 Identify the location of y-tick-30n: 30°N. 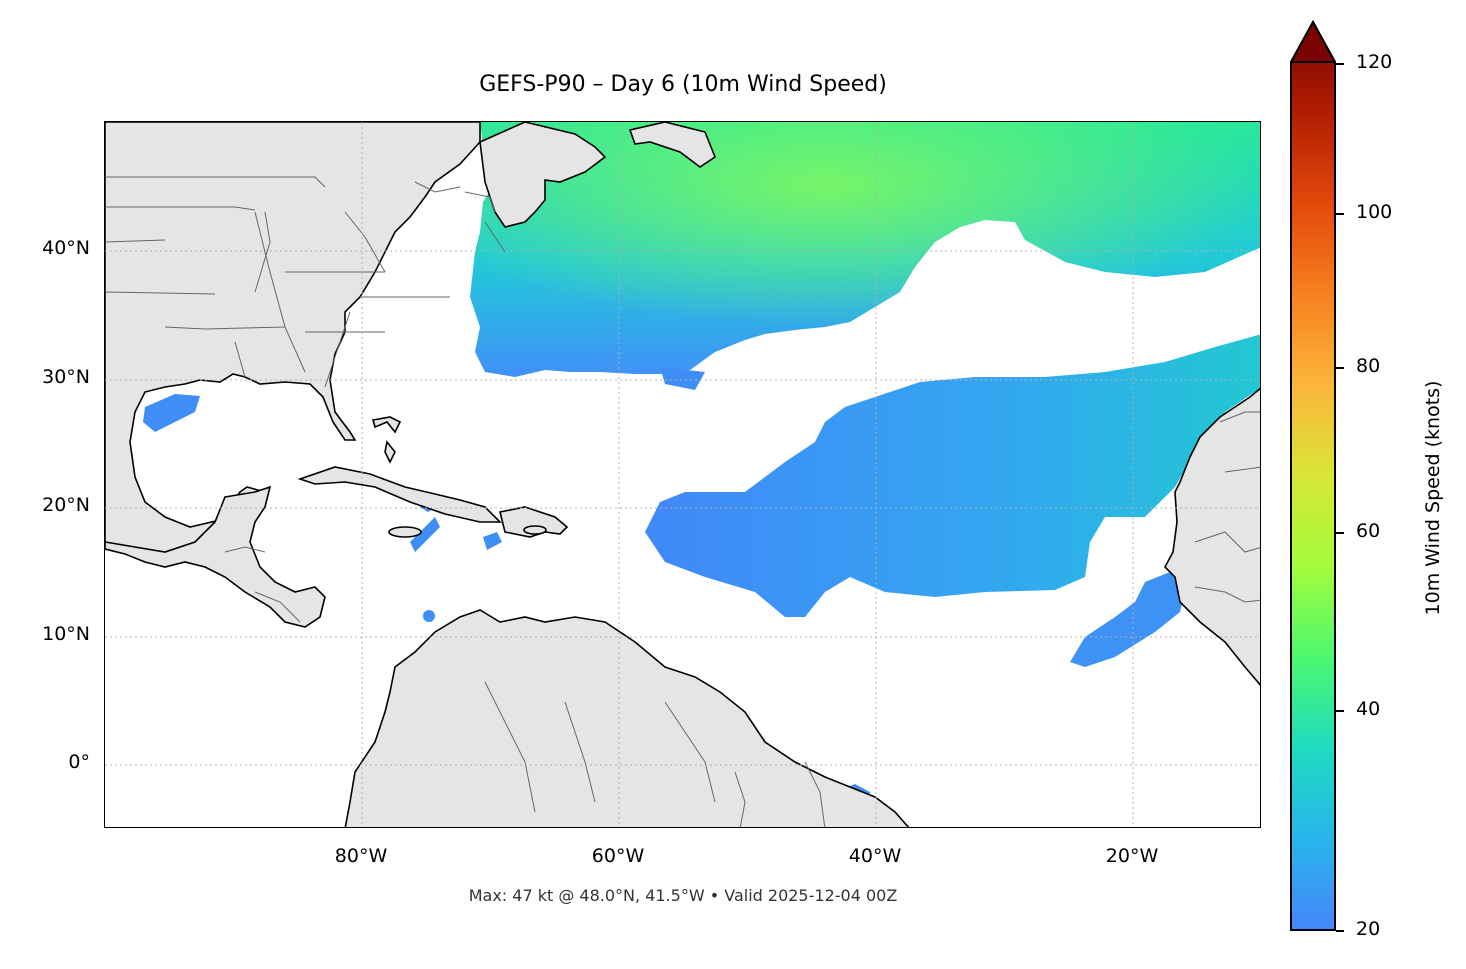
(66, 377).